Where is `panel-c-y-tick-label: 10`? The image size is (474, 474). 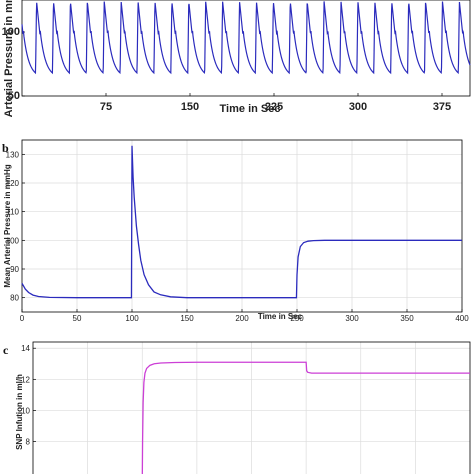 panel-c-y-tick-label: 10 is located at coordinates (25, 410).